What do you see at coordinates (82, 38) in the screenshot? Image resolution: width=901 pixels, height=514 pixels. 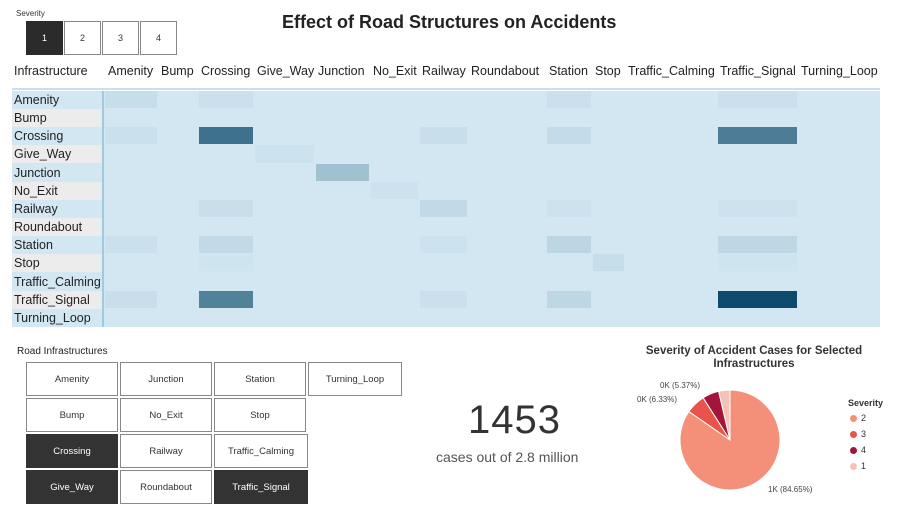 I see `severity-option-2: 2` at bounding box center [82, 38].